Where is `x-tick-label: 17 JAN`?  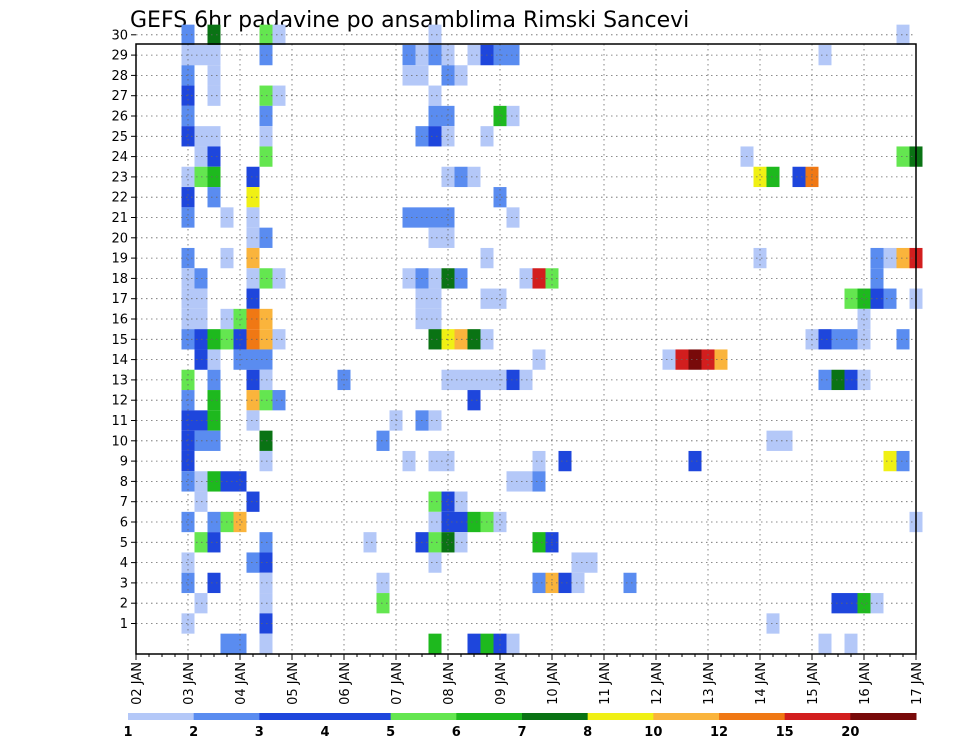
x-tick-label: 17 JAN is located at coordinates (917, 683).